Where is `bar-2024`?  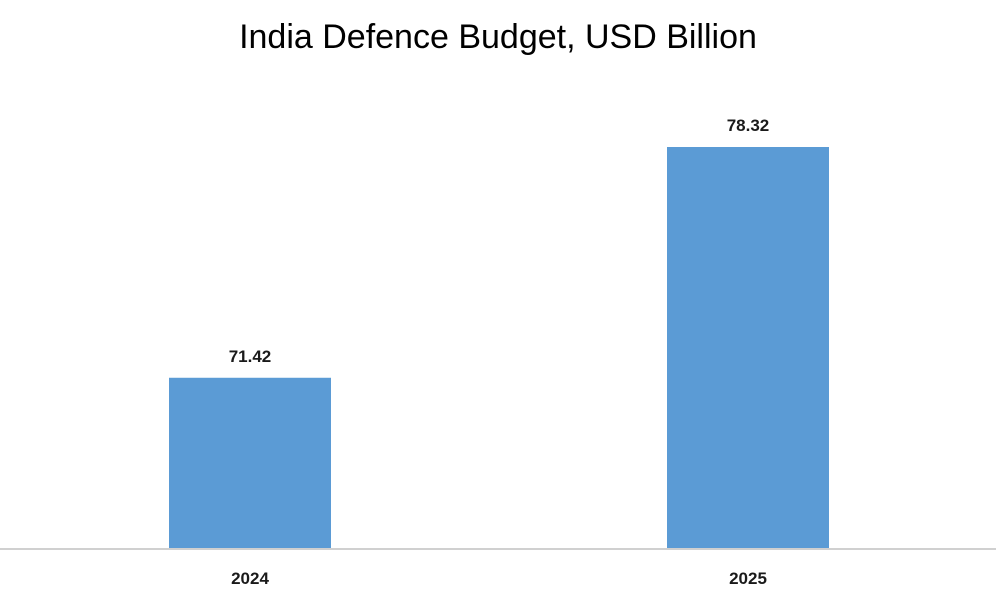
bar-2024 is located at coordinates (250, 463).